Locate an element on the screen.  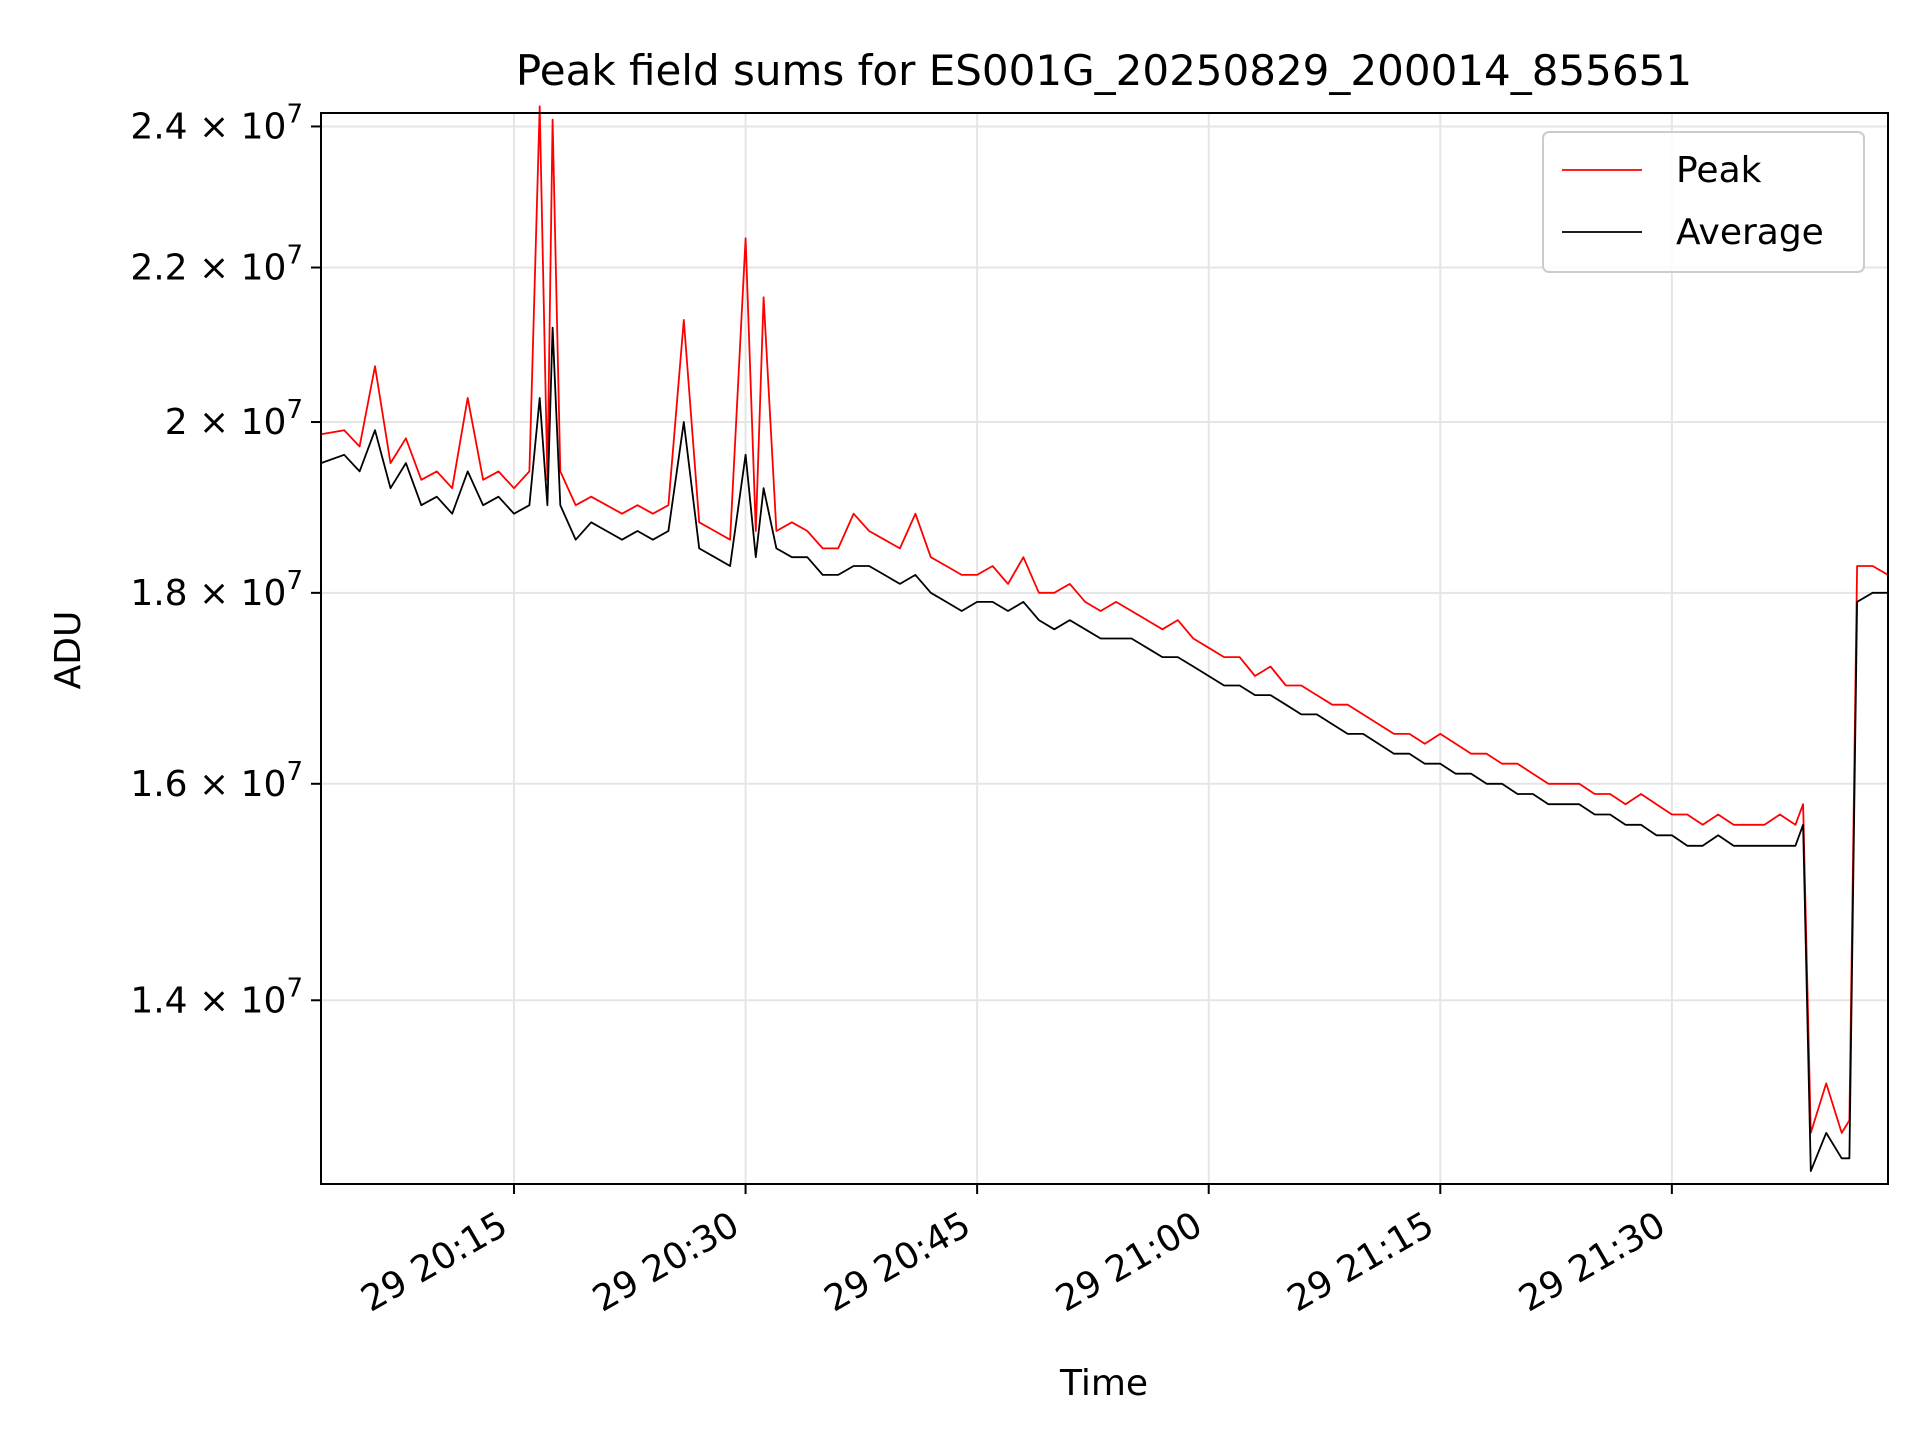
y-tick-label: 1.4 × 107 is located at coordinates (216, 997).